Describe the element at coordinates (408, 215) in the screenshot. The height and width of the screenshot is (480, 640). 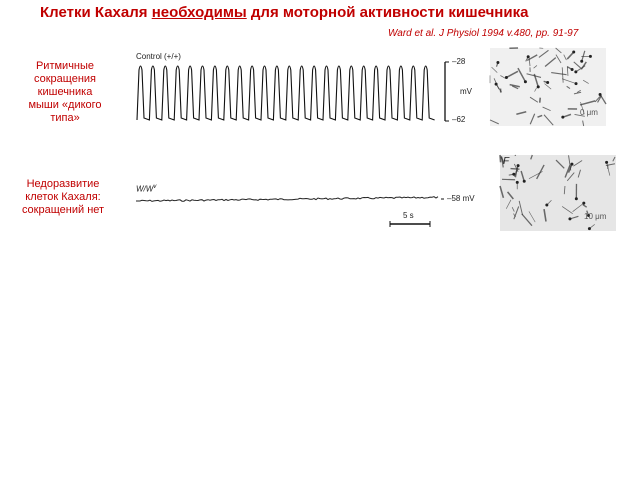
I see `time-label: 5 s` at that location.